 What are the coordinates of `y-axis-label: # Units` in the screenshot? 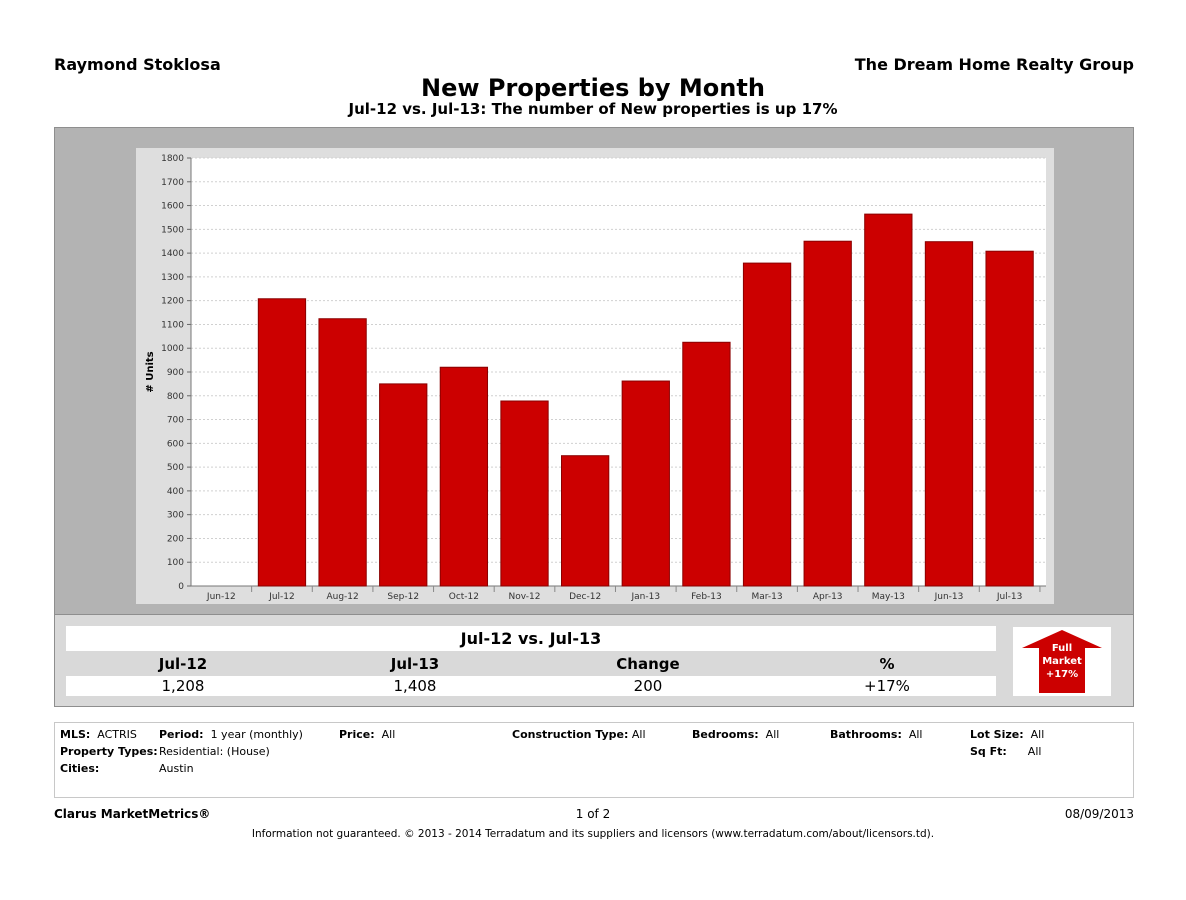 It's located at (150, 371).